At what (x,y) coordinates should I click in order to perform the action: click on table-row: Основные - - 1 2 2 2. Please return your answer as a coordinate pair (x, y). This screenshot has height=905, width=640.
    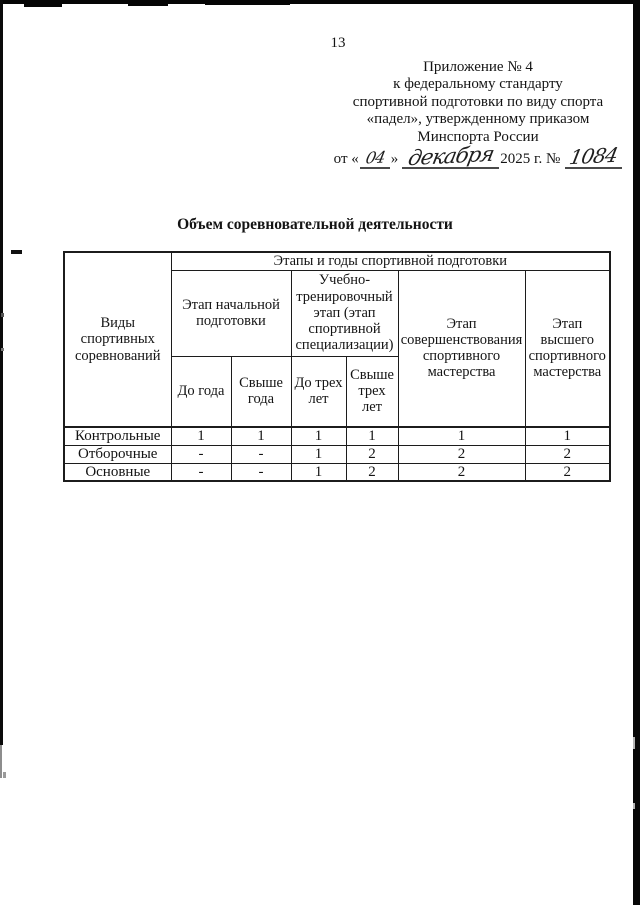
    Looking at the image, I should click on (337, 472).